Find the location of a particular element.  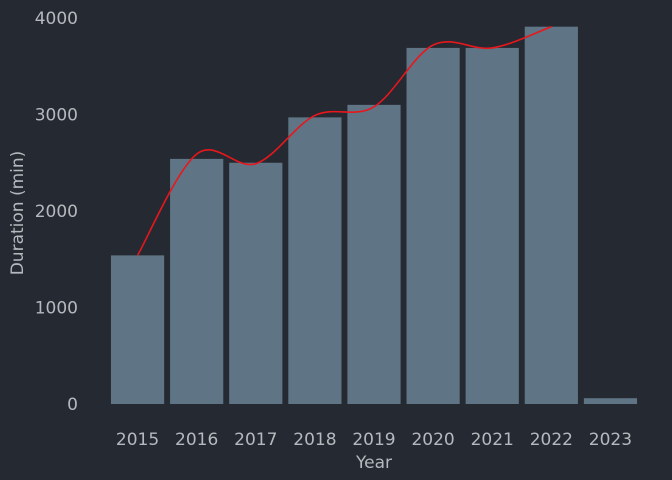

y-tick-label-2000: 2000 is located at coordinates (56, 212).